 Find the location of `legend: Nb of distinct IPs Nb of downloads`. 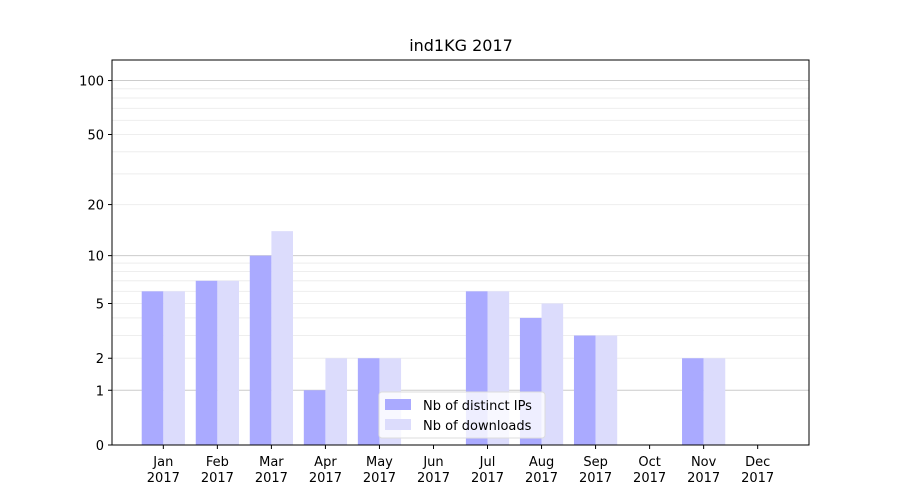

legend: Nb of distinct IPs Nb of downloads is located at coordinates (462, 415).